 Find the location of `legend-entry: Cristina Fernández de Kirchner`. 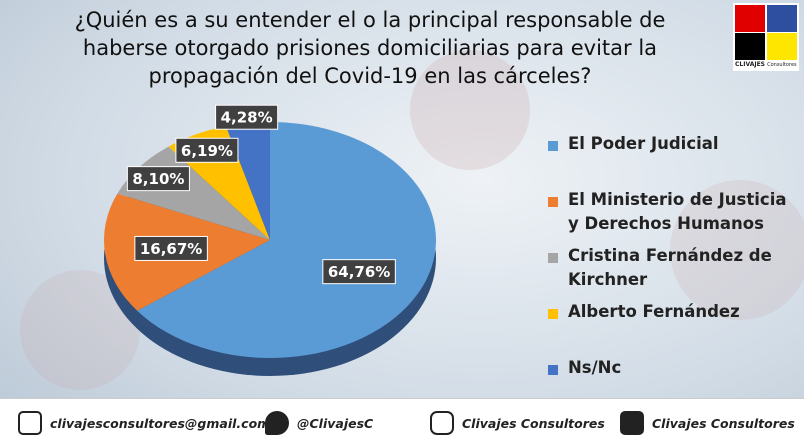

legend-entry: Cristina Fernández de Kirchner is located at coordinates (673, 272).